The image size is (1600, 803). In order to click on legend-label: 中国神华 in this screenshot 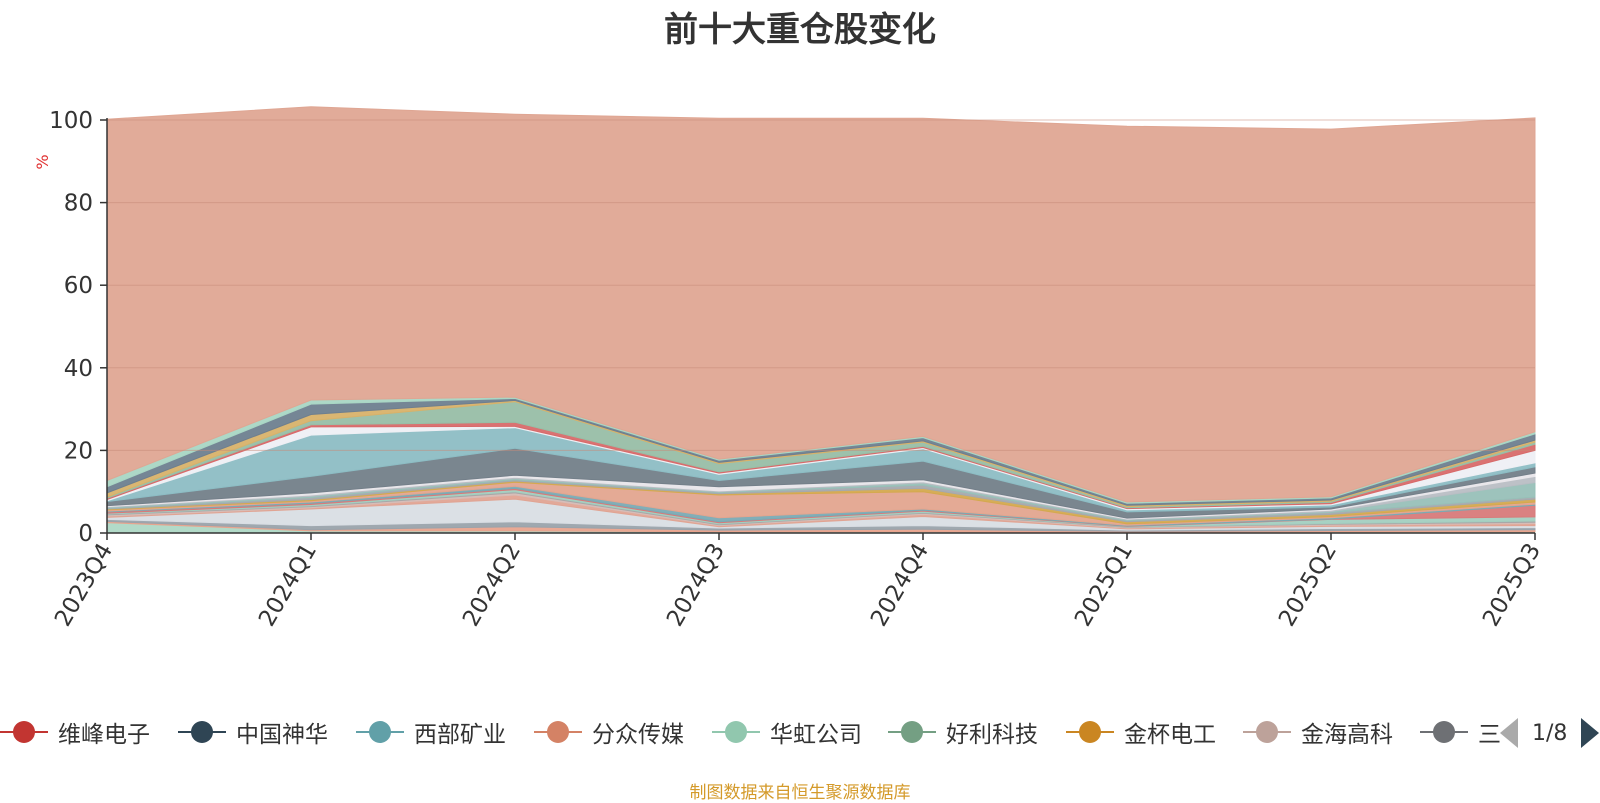, I will do `click(282, 735)`.